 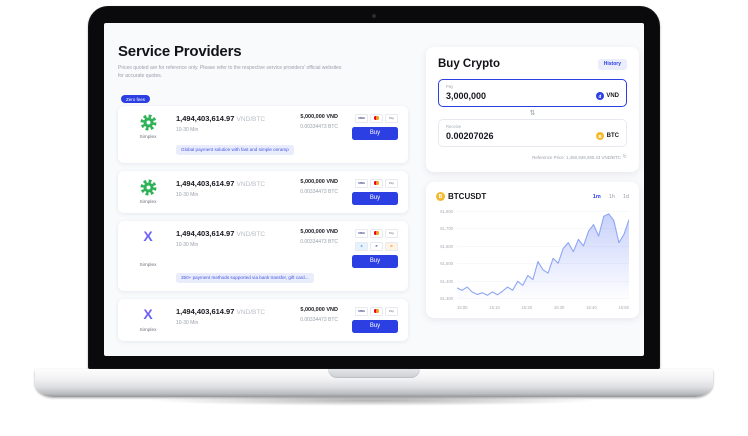 I want to click on receive-value: 0.00207026, so click(x=470, y=136).